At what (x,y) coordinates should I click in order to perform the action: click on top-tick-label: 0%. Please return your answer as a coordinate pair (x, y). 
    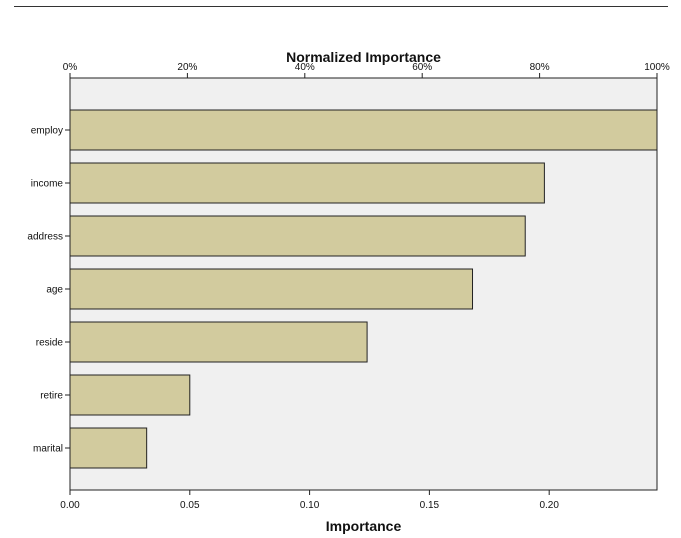
    Looking at the image, I should click on (70, 67).